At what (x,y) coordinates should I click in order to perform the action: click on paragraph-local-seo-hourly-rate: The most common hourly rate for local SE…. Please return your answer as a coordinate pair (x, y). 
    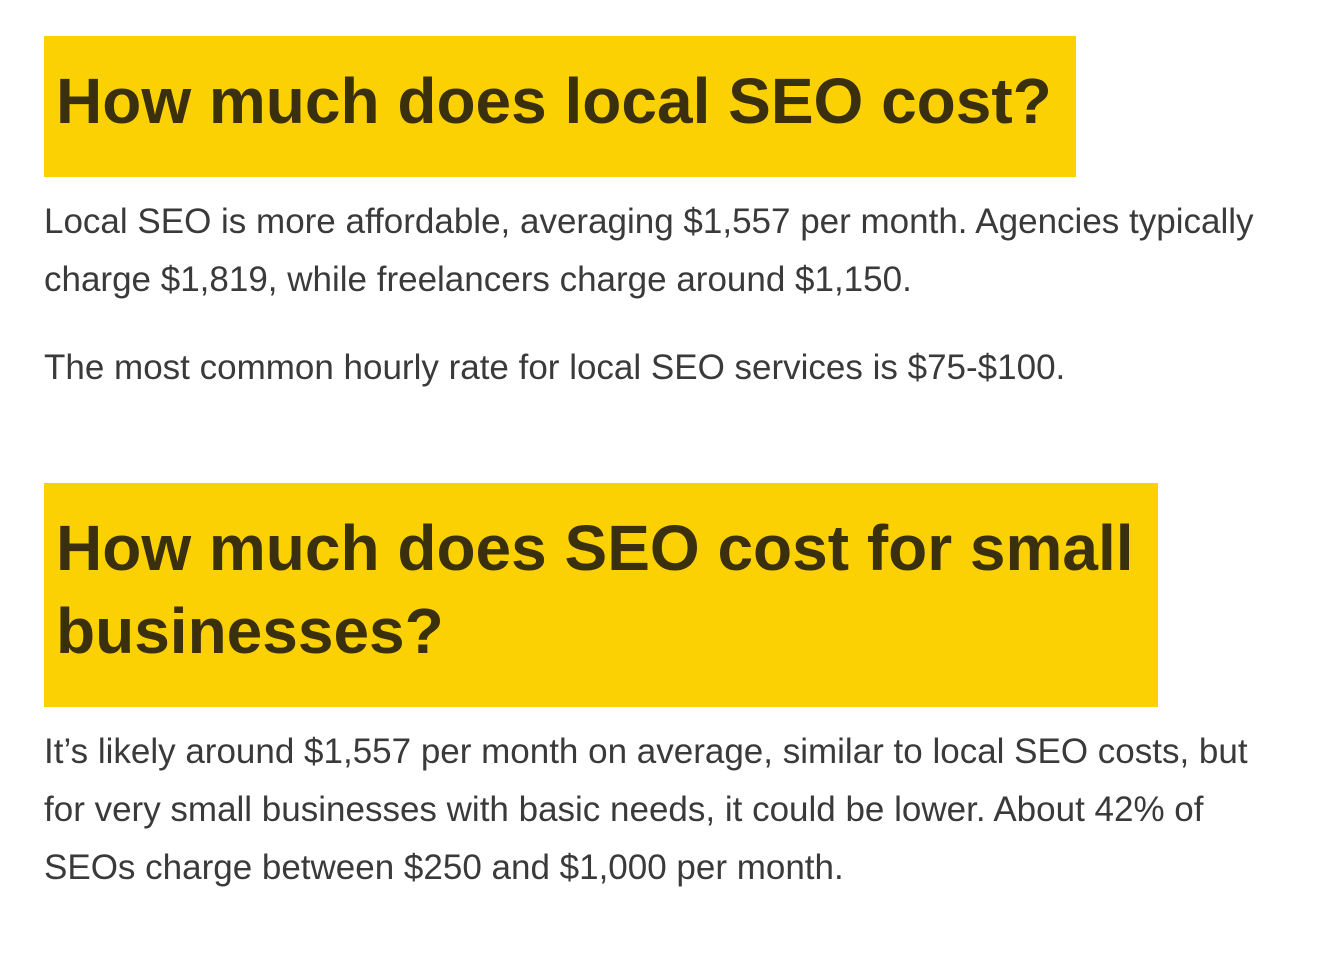
    Looking at the image, I should click on (555, 367).